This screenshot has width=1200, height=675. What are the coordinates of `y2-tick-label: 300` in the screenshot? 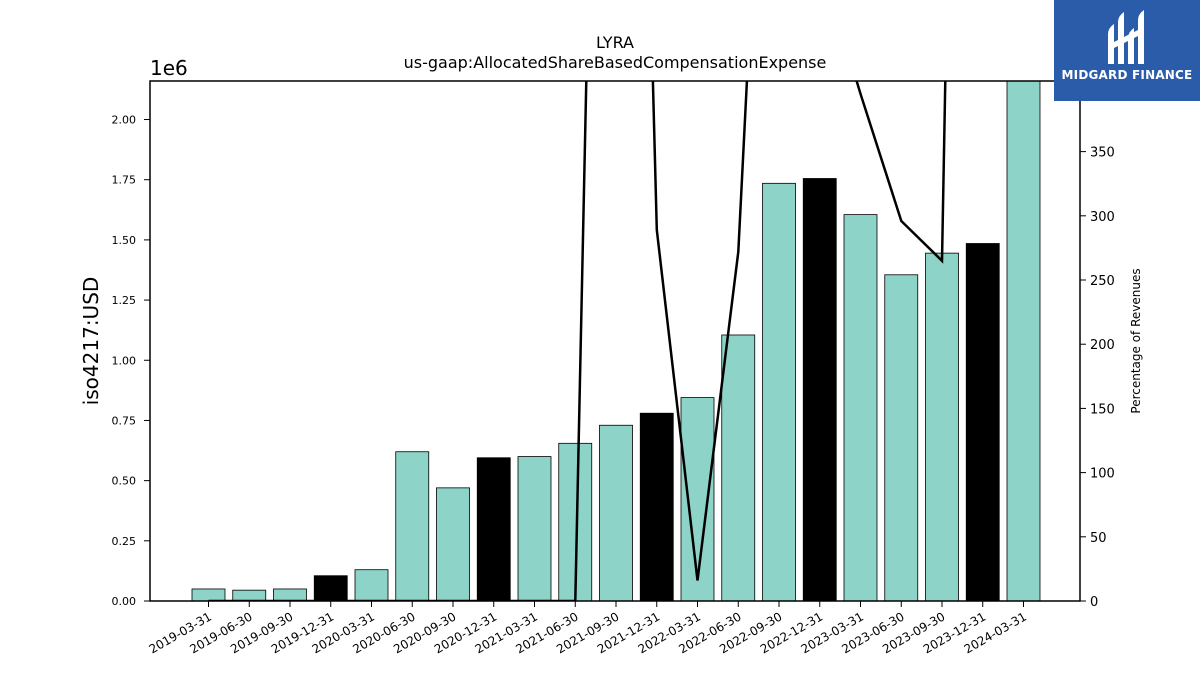 It's located at (1102, 217).